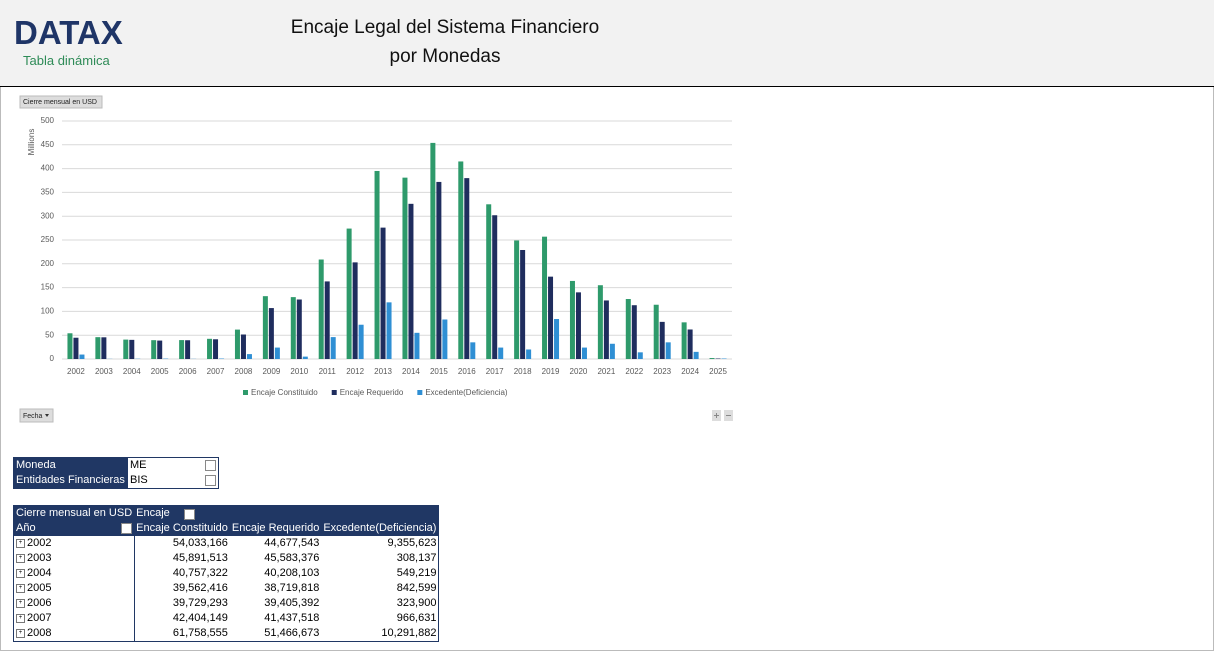  What do you see at coordinates (33, 416) in the screenshot?
I see `field-button-label: Fecha` at bounding box center [33, 416].